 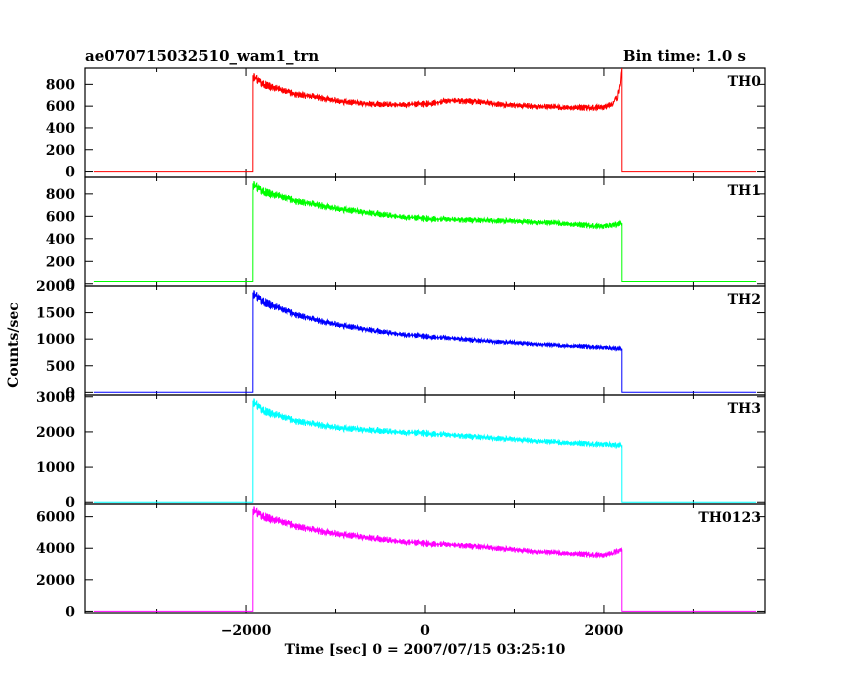 I want to click on panel-th0: 0 200 400 600 800 TH0, so click(x=406, y=124).